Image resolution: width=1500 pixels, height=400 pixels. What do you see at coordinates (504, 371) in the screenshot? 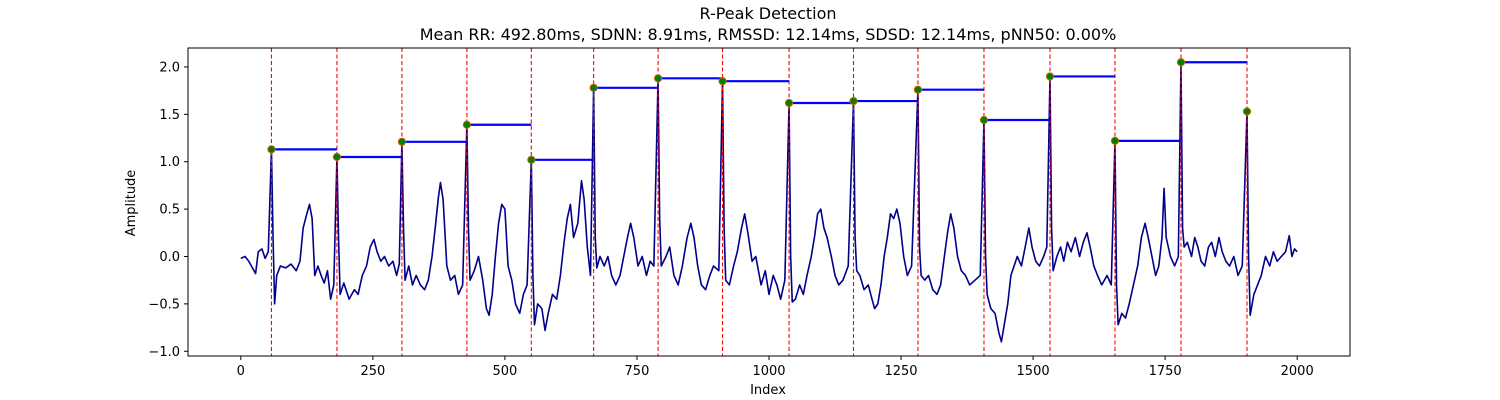
I see `x-tick-label-2: 500` at bounding box center [504, 371].